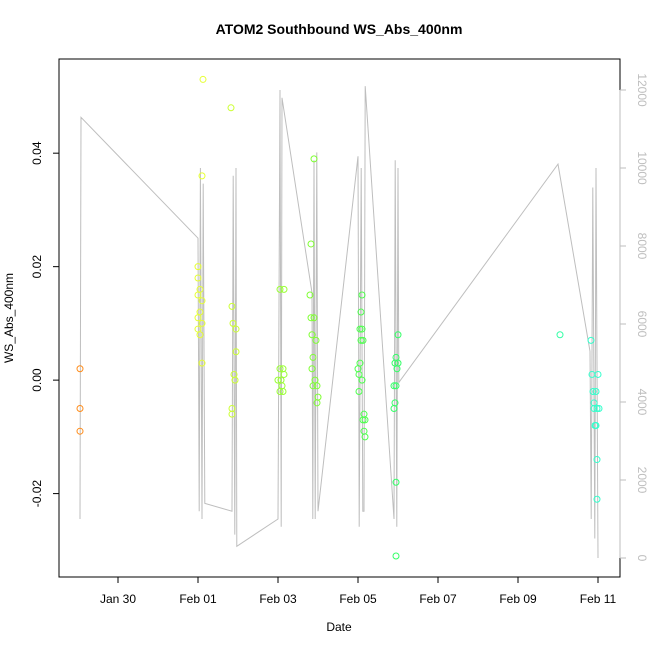  I want to click on x-tick-label: Jan 30, so click(118, 599).